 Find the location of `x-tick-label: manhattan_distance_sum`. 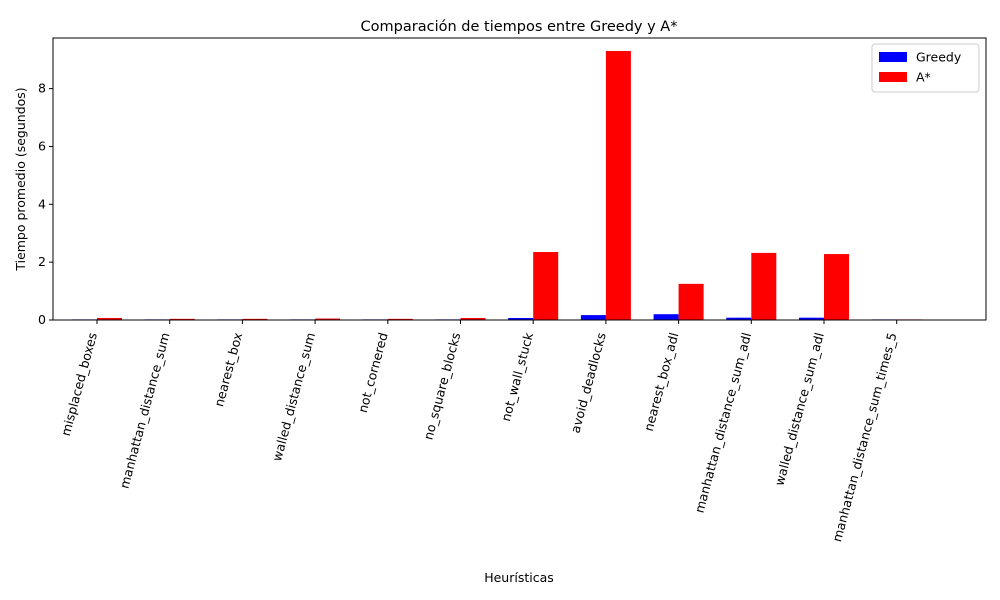

x-tick-label: manhattan_distance_sum is located at coordinates (144, 410).